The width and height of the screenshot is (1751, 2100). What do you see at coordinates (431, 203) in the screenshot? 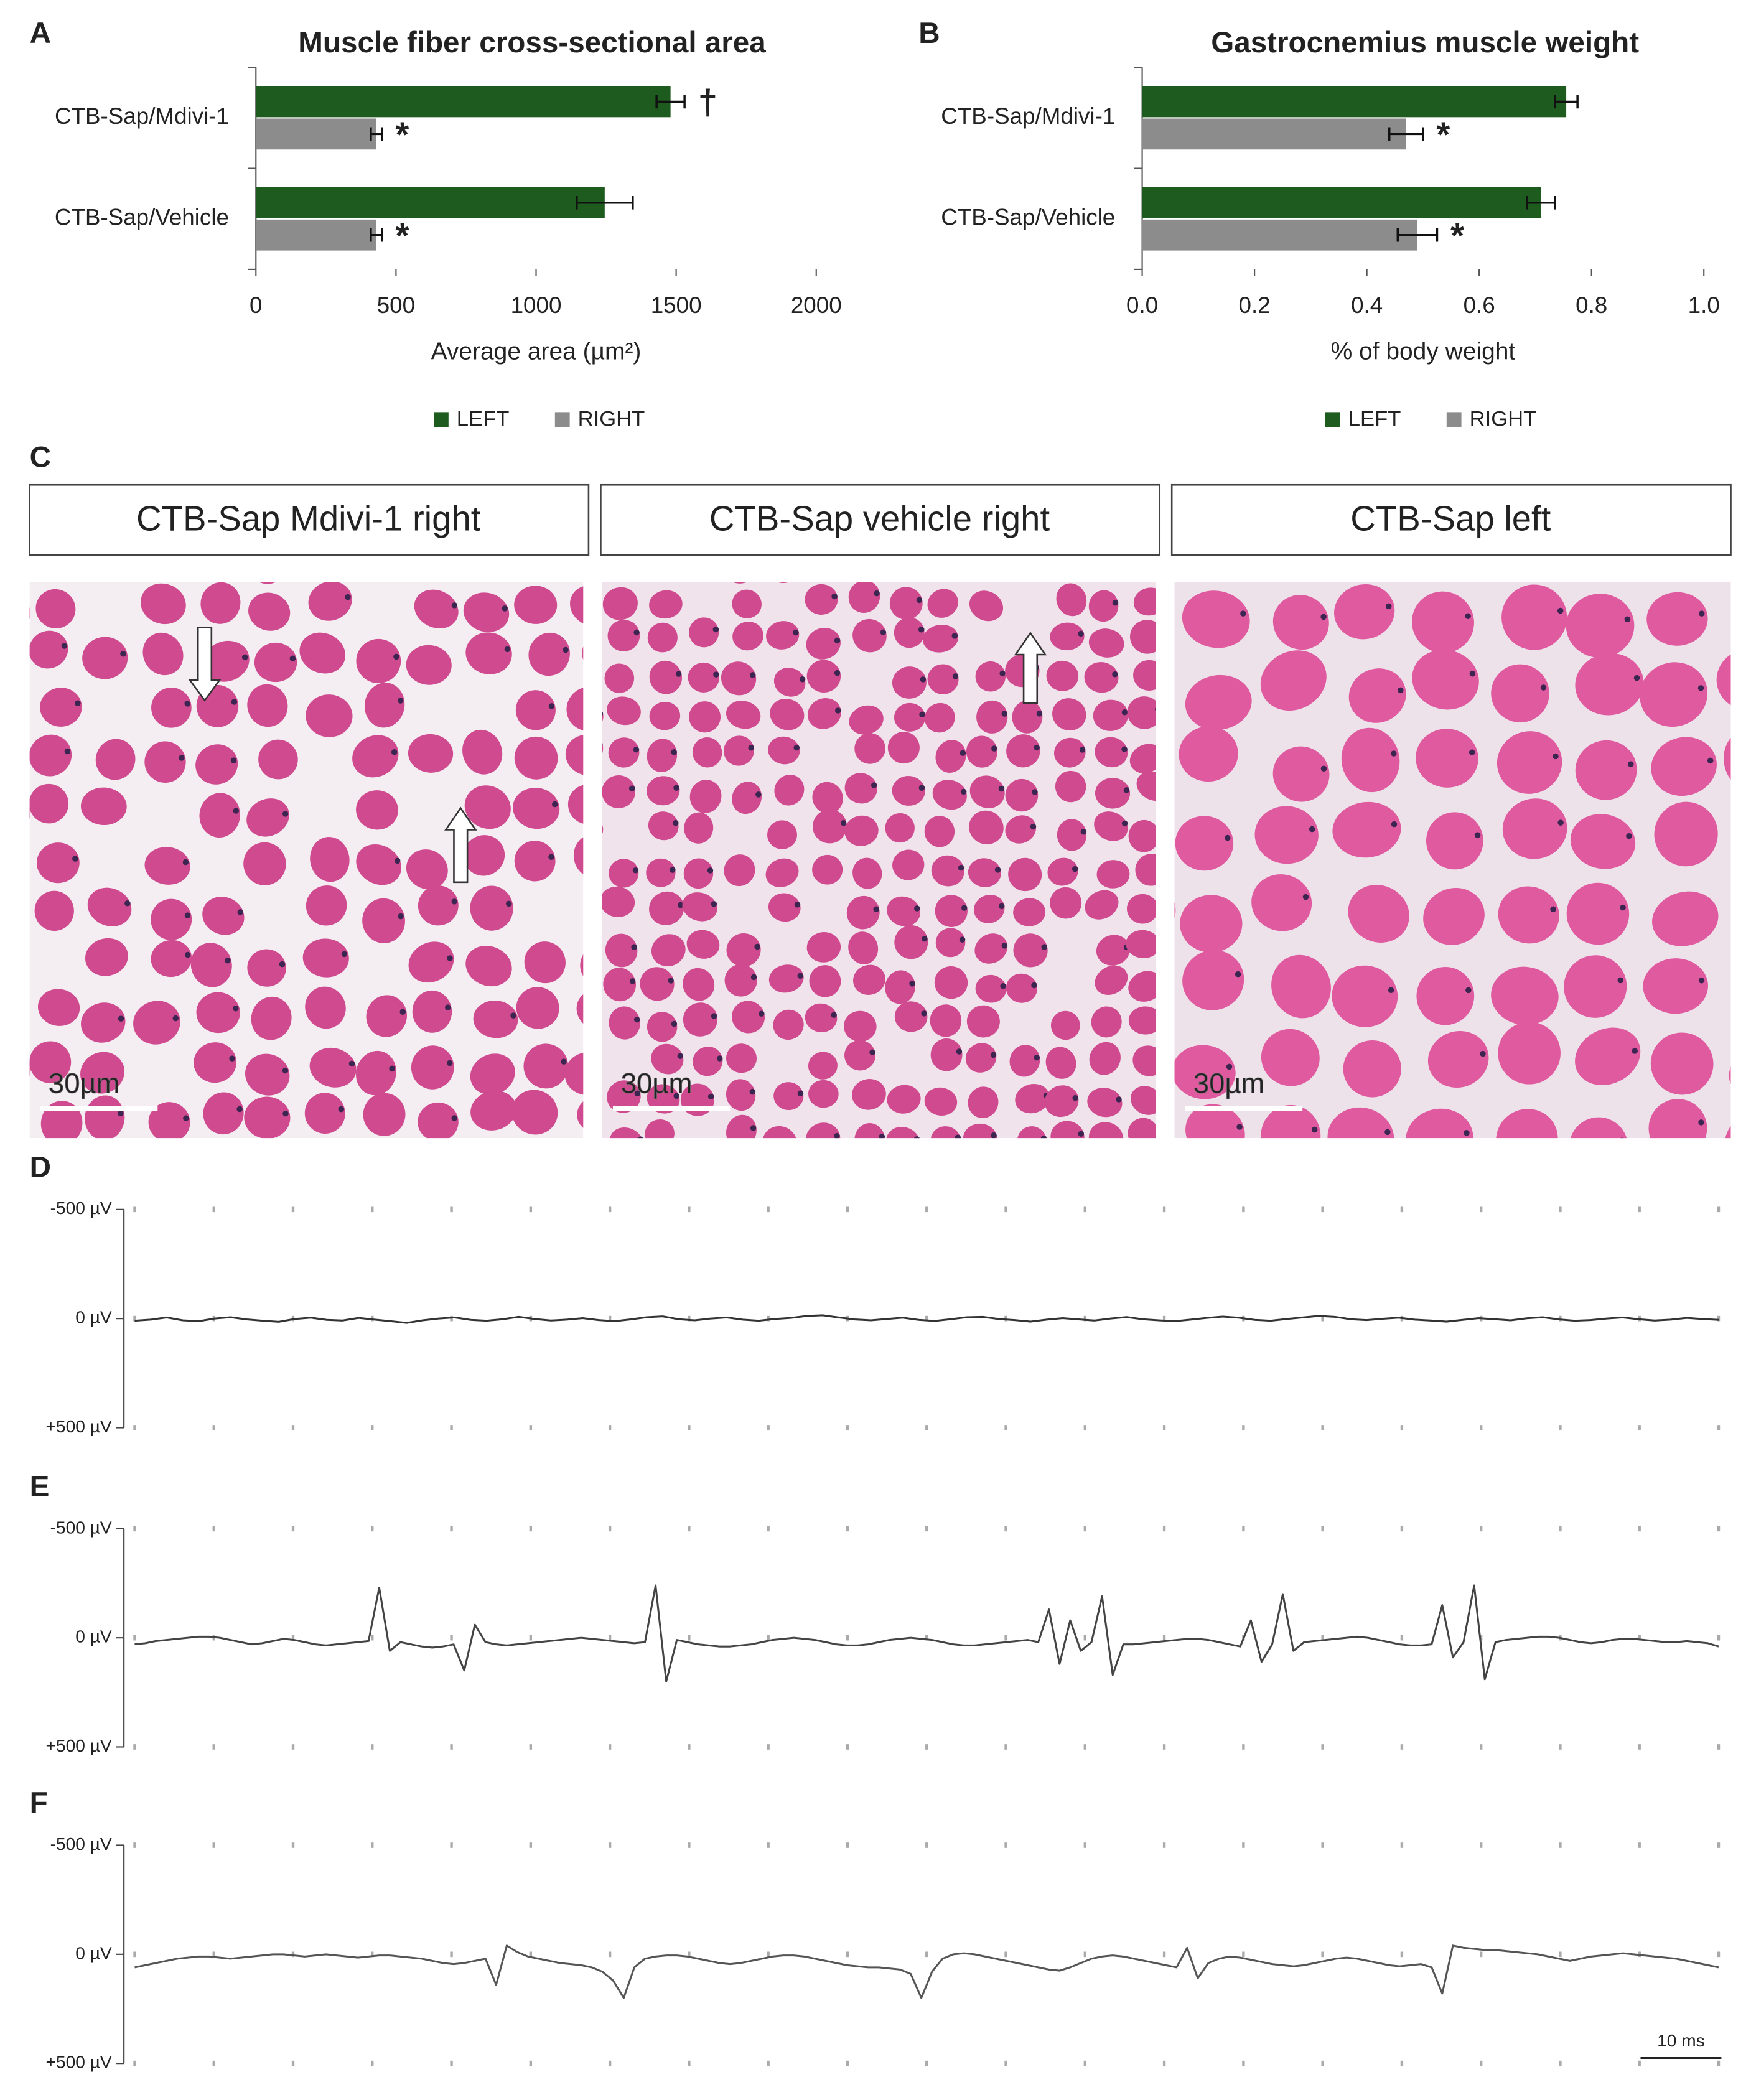
I see `bar` at bounding box center [431, 203].